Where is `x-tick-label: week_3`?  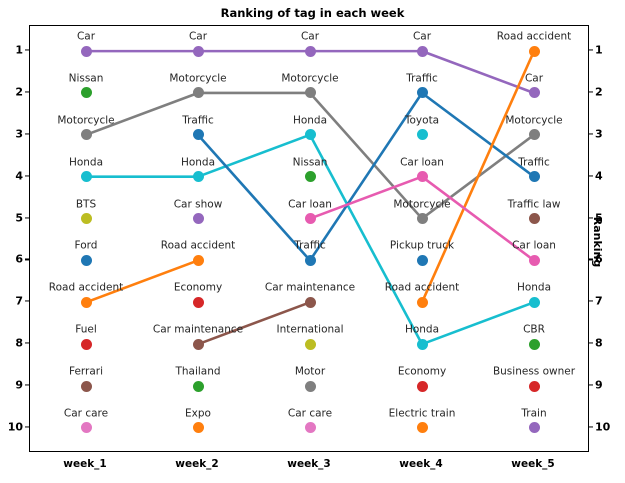
x-tick-label: week_3 is located at coordinates (309, 464).